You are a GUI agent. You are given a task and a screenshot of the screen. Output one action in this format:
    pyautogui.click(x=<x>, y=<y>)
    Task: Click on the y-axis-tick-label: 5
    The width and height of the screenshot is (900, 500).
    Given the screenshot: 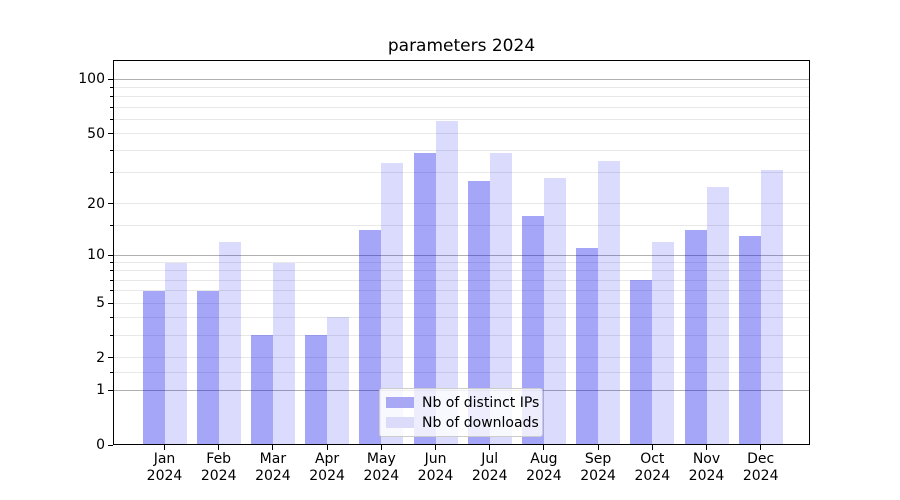 What is the action you would take?
    pyautogui.click(x=100, y=303)
    